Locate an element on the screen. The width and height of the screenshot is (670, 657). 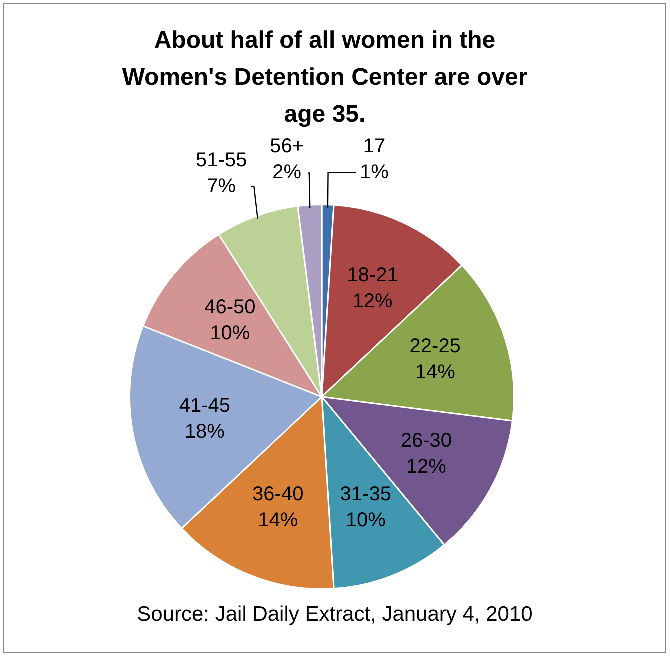
slice-label: 22-25 is located at coordinates (435, 347).